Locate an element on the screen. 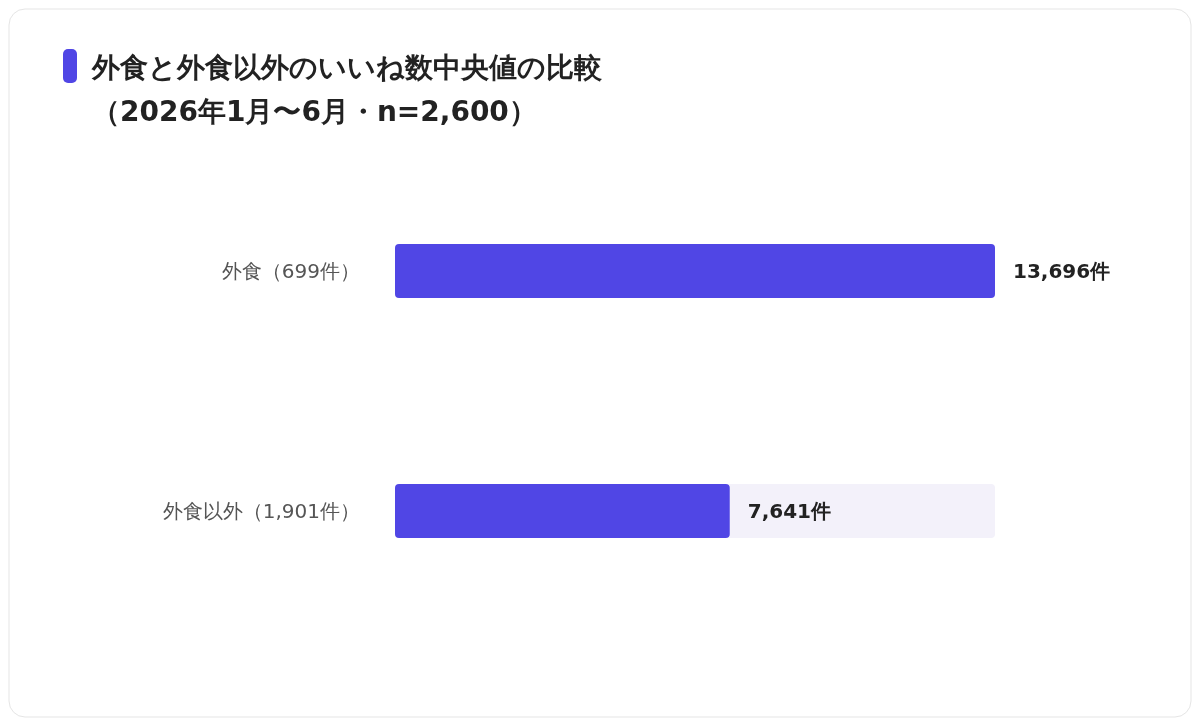  y-tick-label: 外食以外（1,901件） is located at coordinates (261, 511).